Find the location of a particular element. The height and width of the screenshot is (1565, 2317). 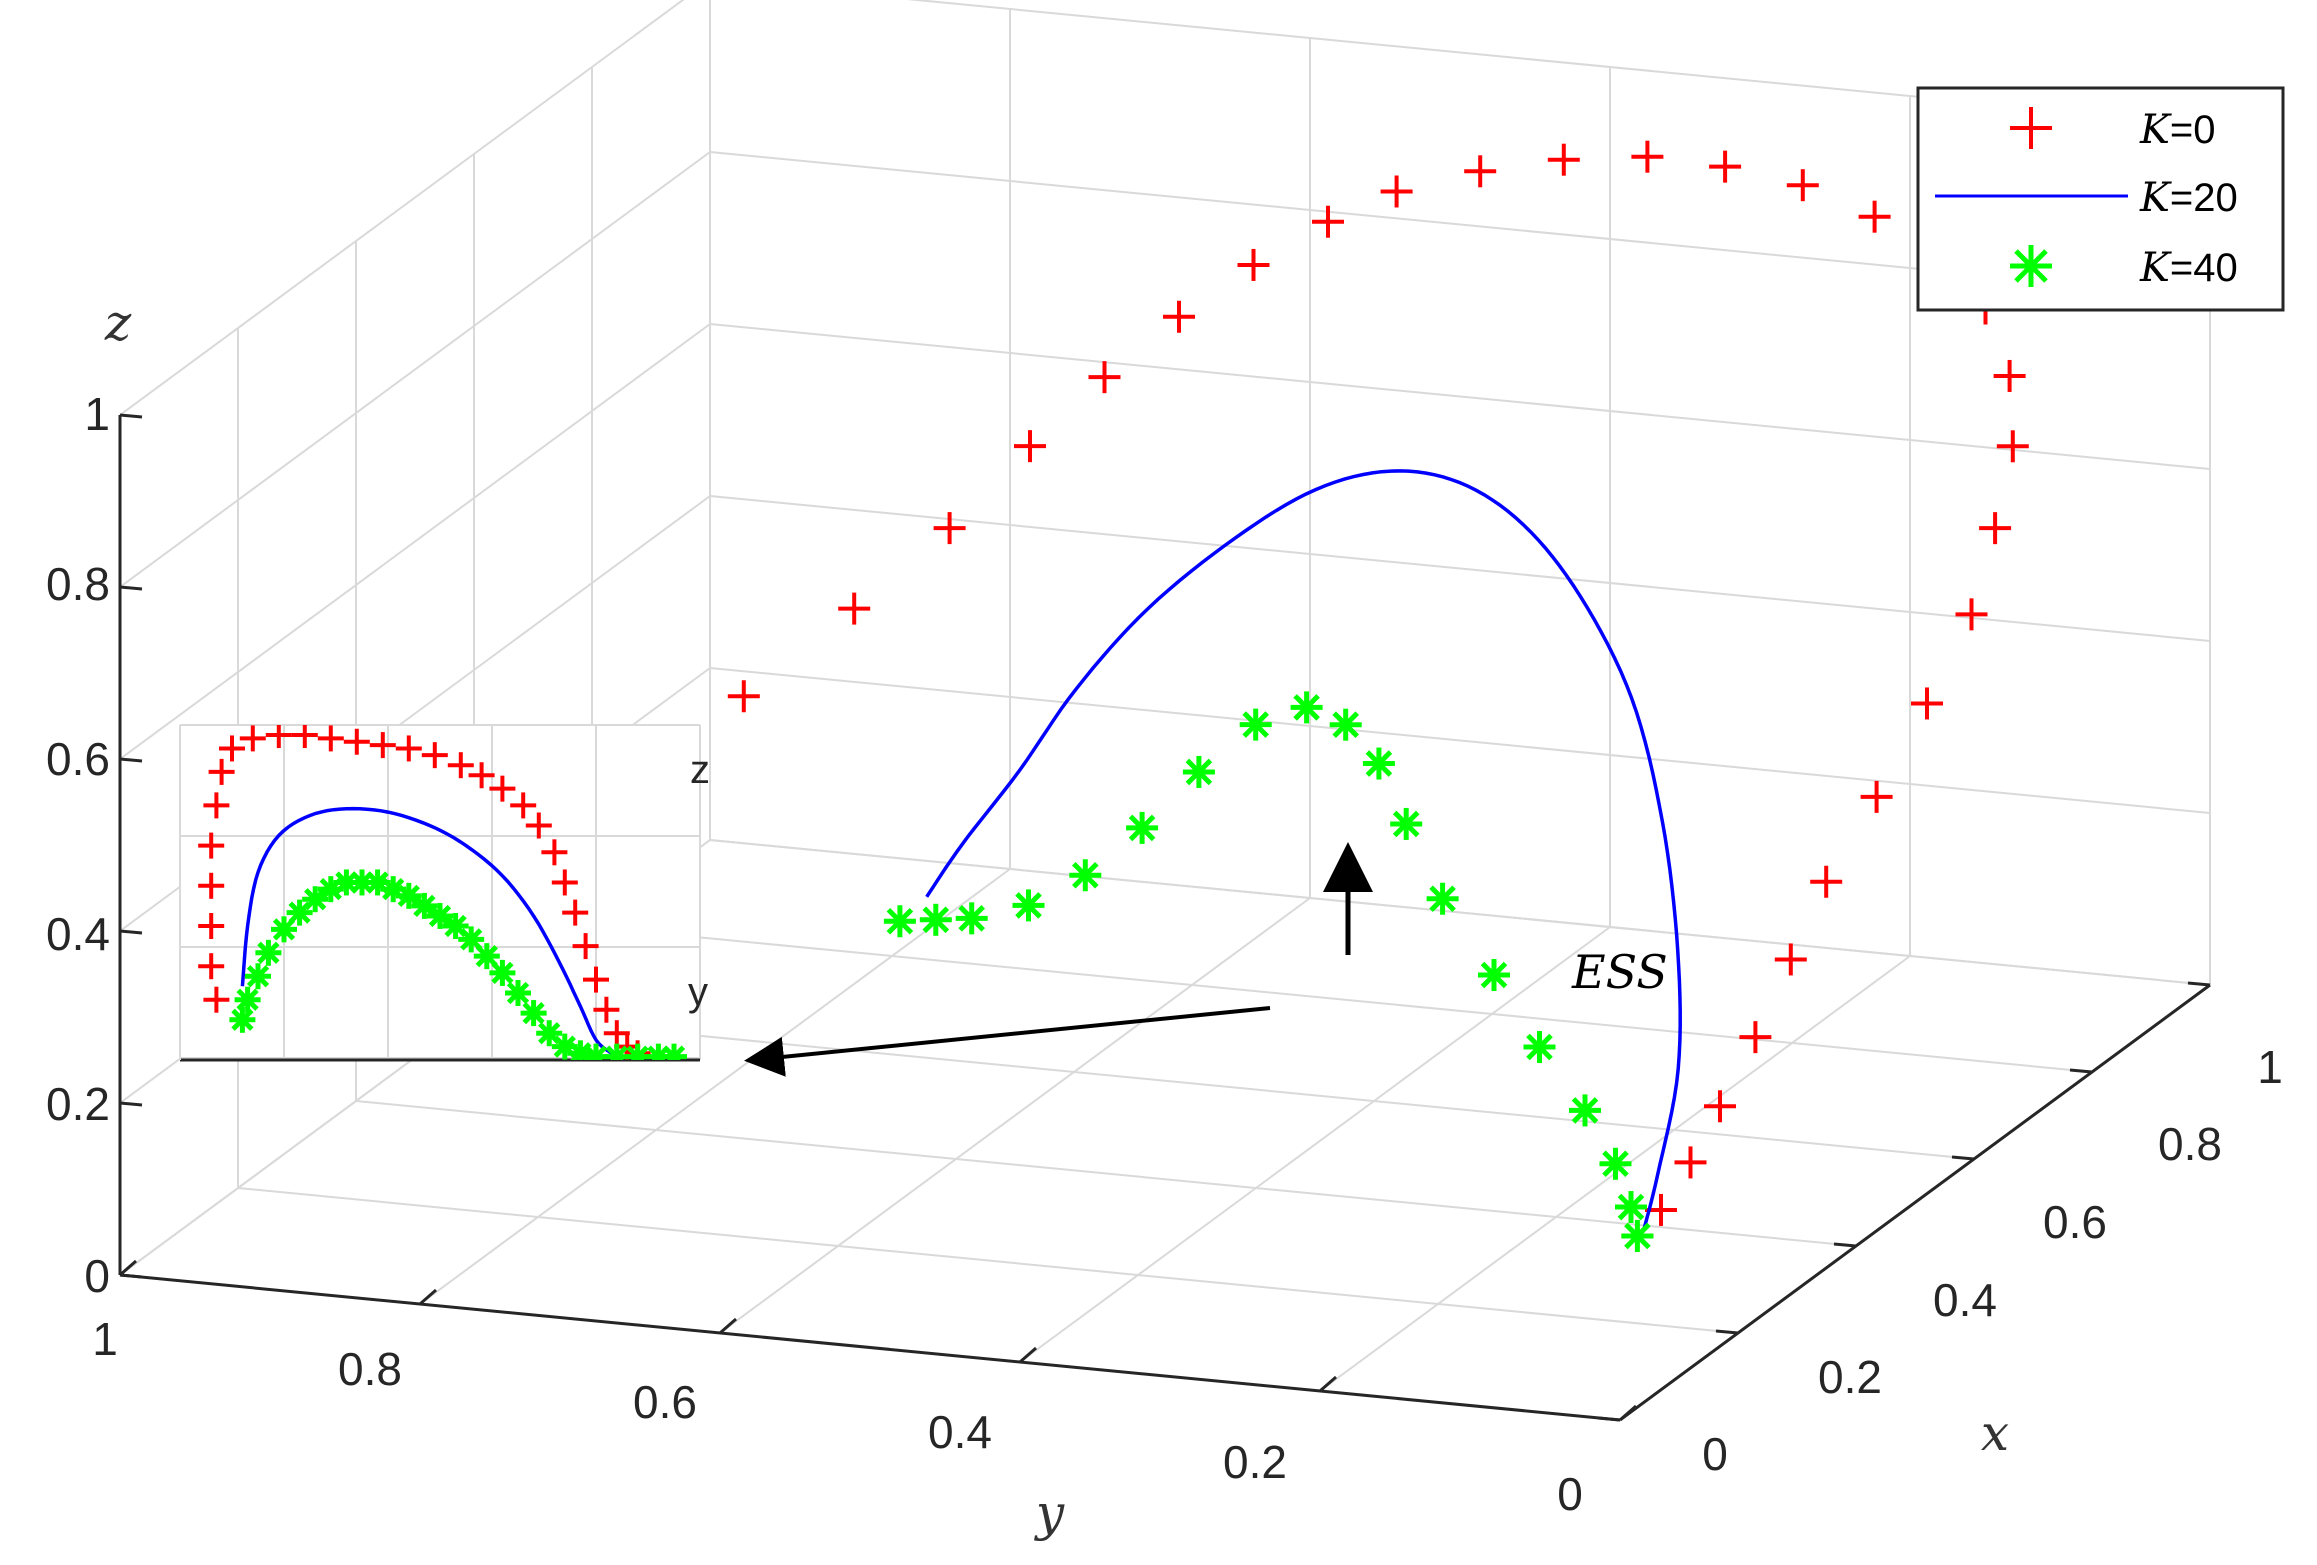

z-tick-label: 0.8 is located at coordinates (78, 584).